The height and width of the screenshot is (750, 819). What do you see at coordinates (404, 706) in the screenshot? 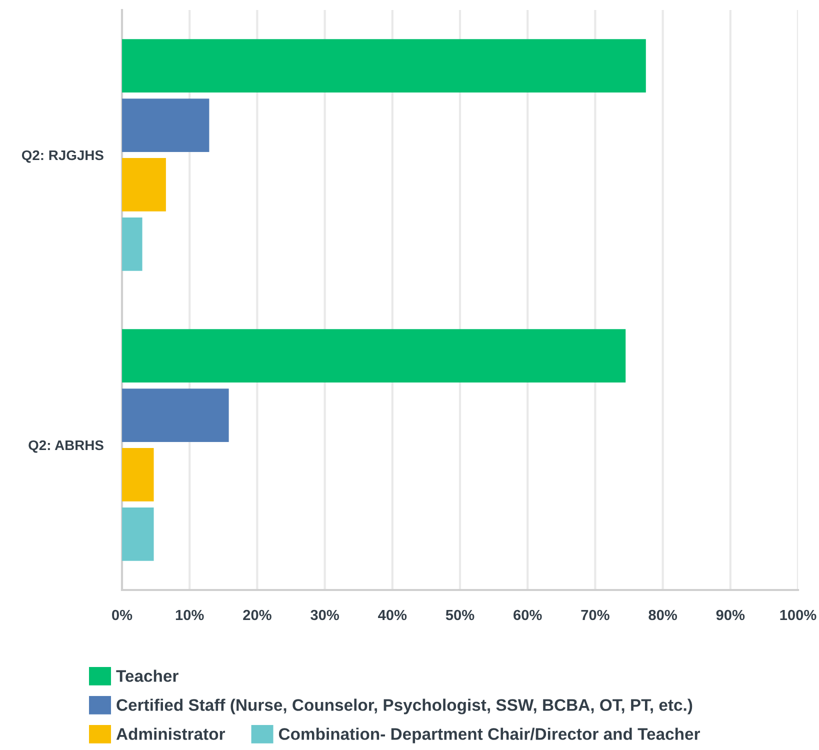
I see `legend-label: Certified Staff (Nurse, Counselor, Psychologist, SSW, BCBA, OT, PT, etc.)` at bounding box center [404, 706].